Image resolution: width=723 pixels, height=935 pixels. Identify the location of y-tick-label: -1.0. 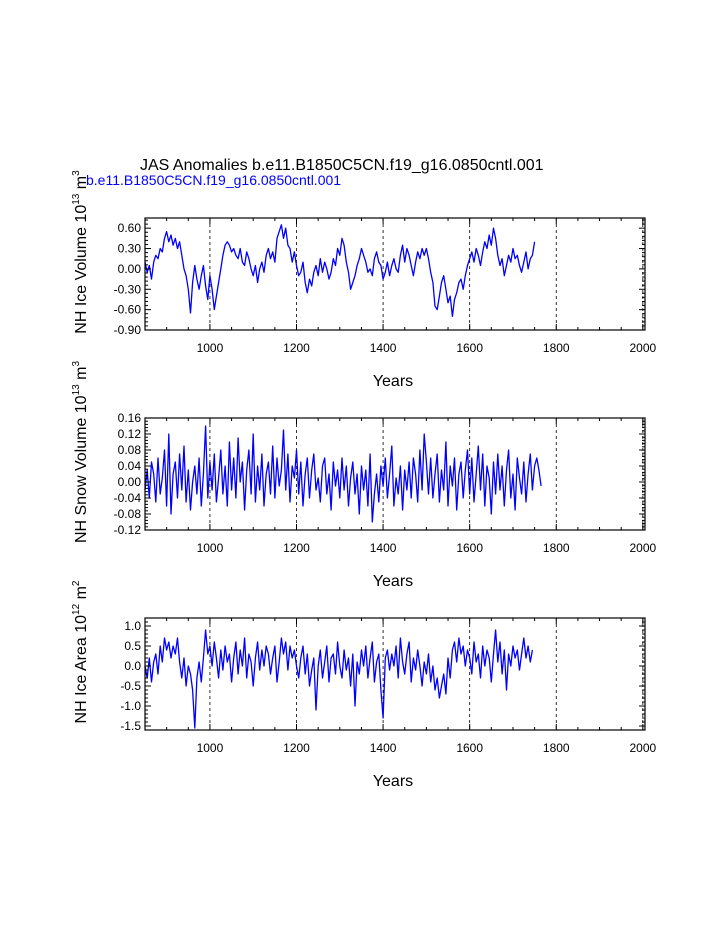
(130, 706).